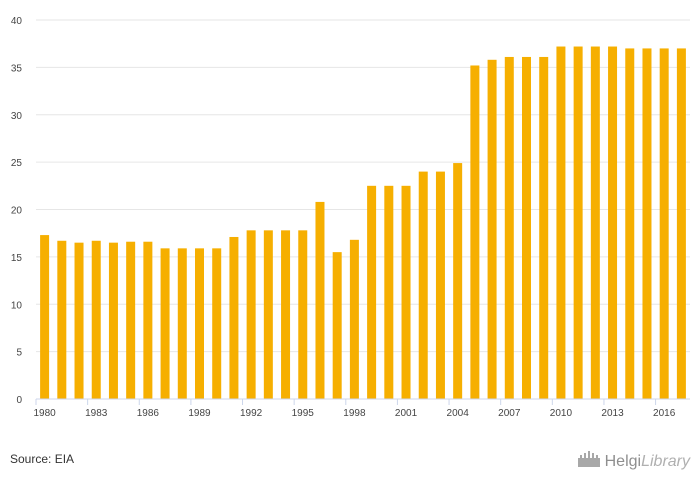 The image size is (700, 483). I want to click on x-tick-label: 1995, so click(303, 413).